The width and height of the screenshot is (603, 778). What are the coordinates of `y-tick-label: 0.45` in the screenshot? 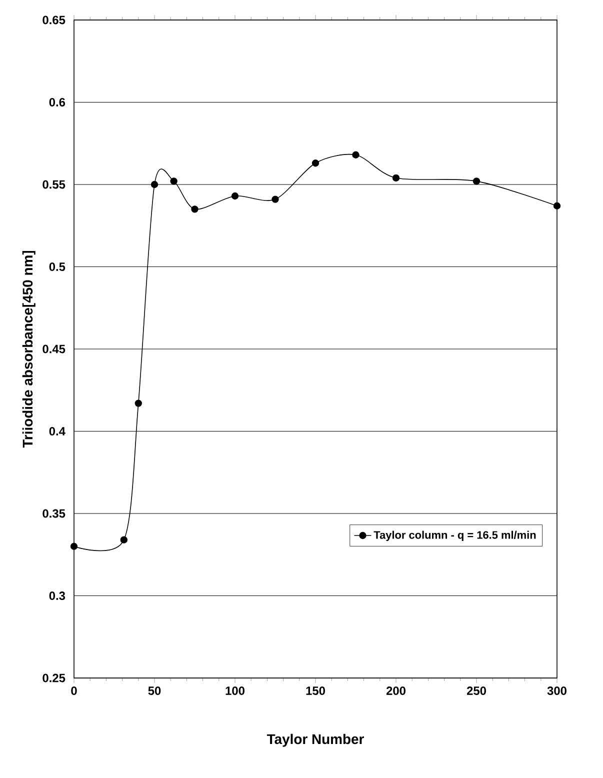 It's located at (54, 349).